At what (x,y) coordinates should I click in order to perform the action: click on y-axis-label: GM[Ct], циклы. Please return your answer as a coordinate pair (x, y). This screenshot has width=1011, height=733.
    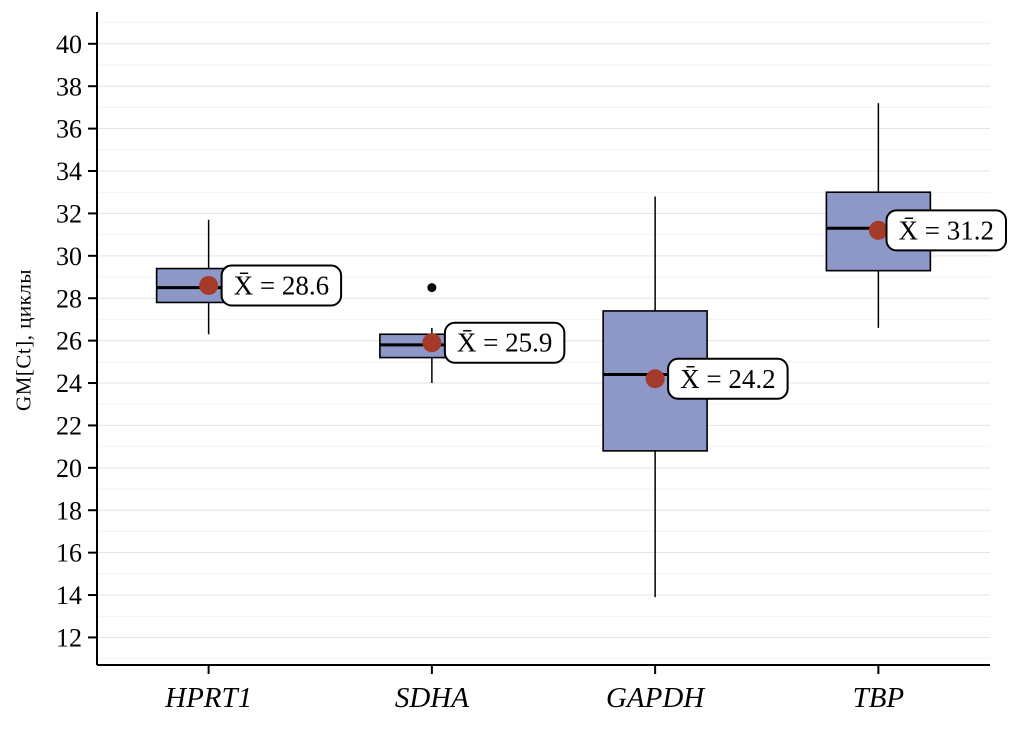
    Looking at the image, I should click on (23, 340).